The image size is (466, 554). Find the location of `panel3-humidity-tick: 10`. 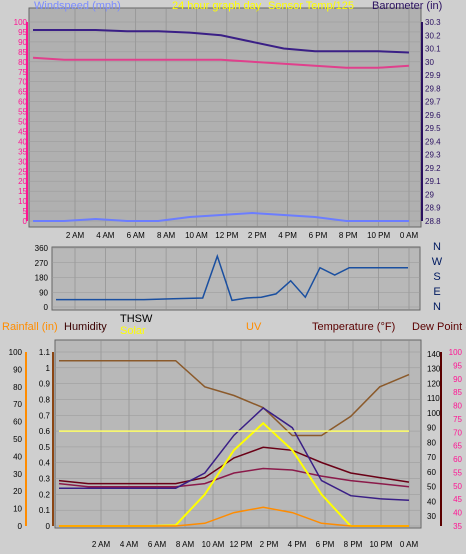

panel3-humidity-tick: 10 is located at coordinates (17, 509).